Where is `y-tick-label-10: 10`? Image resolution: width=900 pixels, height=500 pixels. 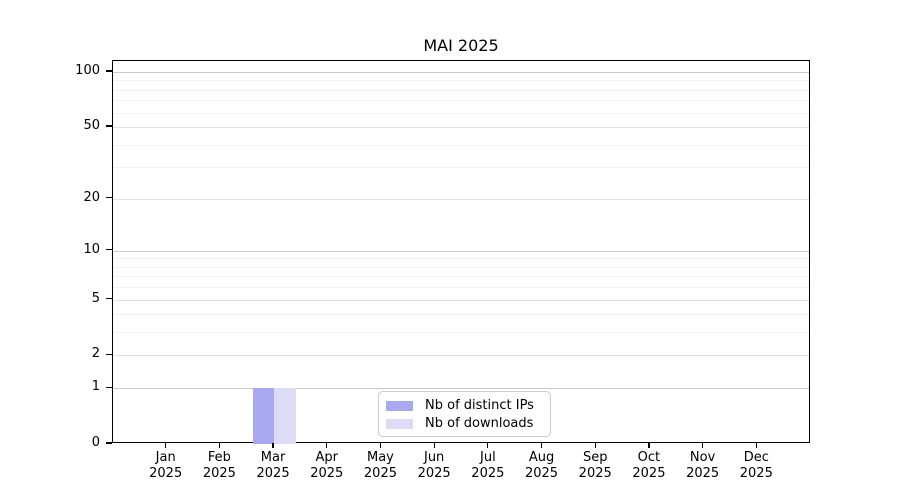 y-tick-label-10: 10 is located at coordinates (91, 249).